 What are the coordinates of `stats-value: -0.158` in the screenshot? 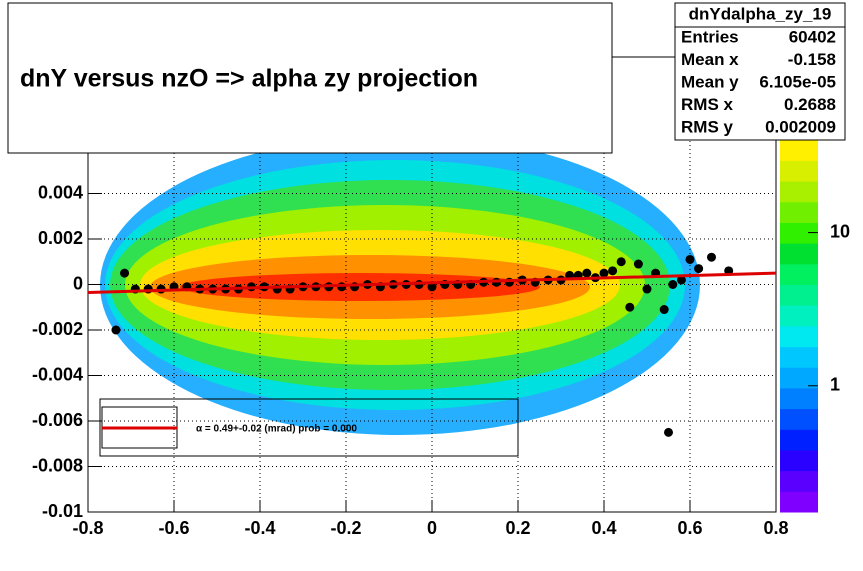 It's located at (812, 59).